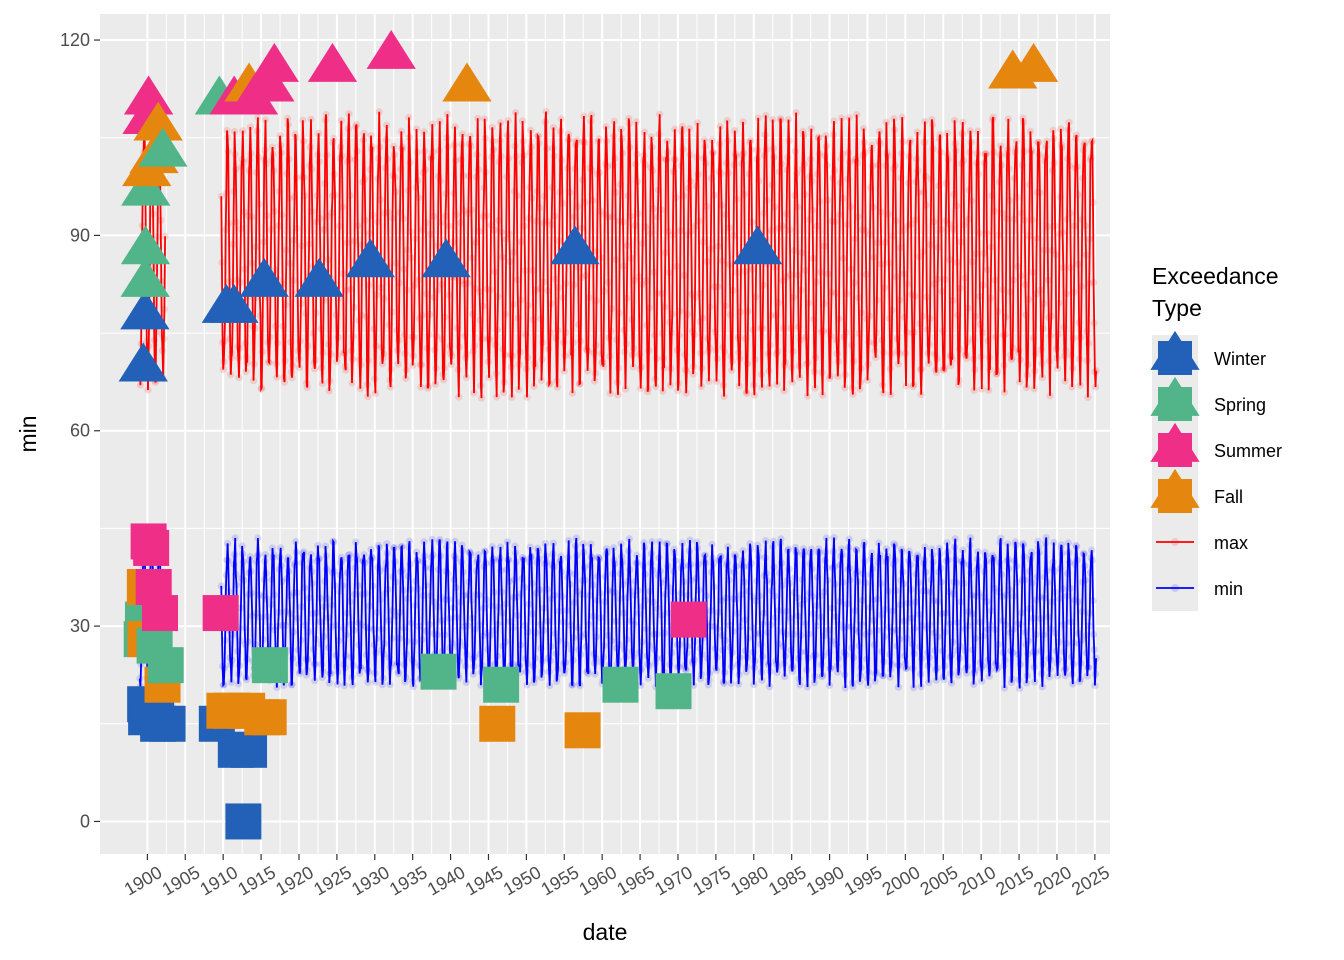 The image size is (1344, 960). What do you see at coordinates (597, 880) in the screenshot?
I see `x-tick-label: 1960` at bounding box center [597, 880].